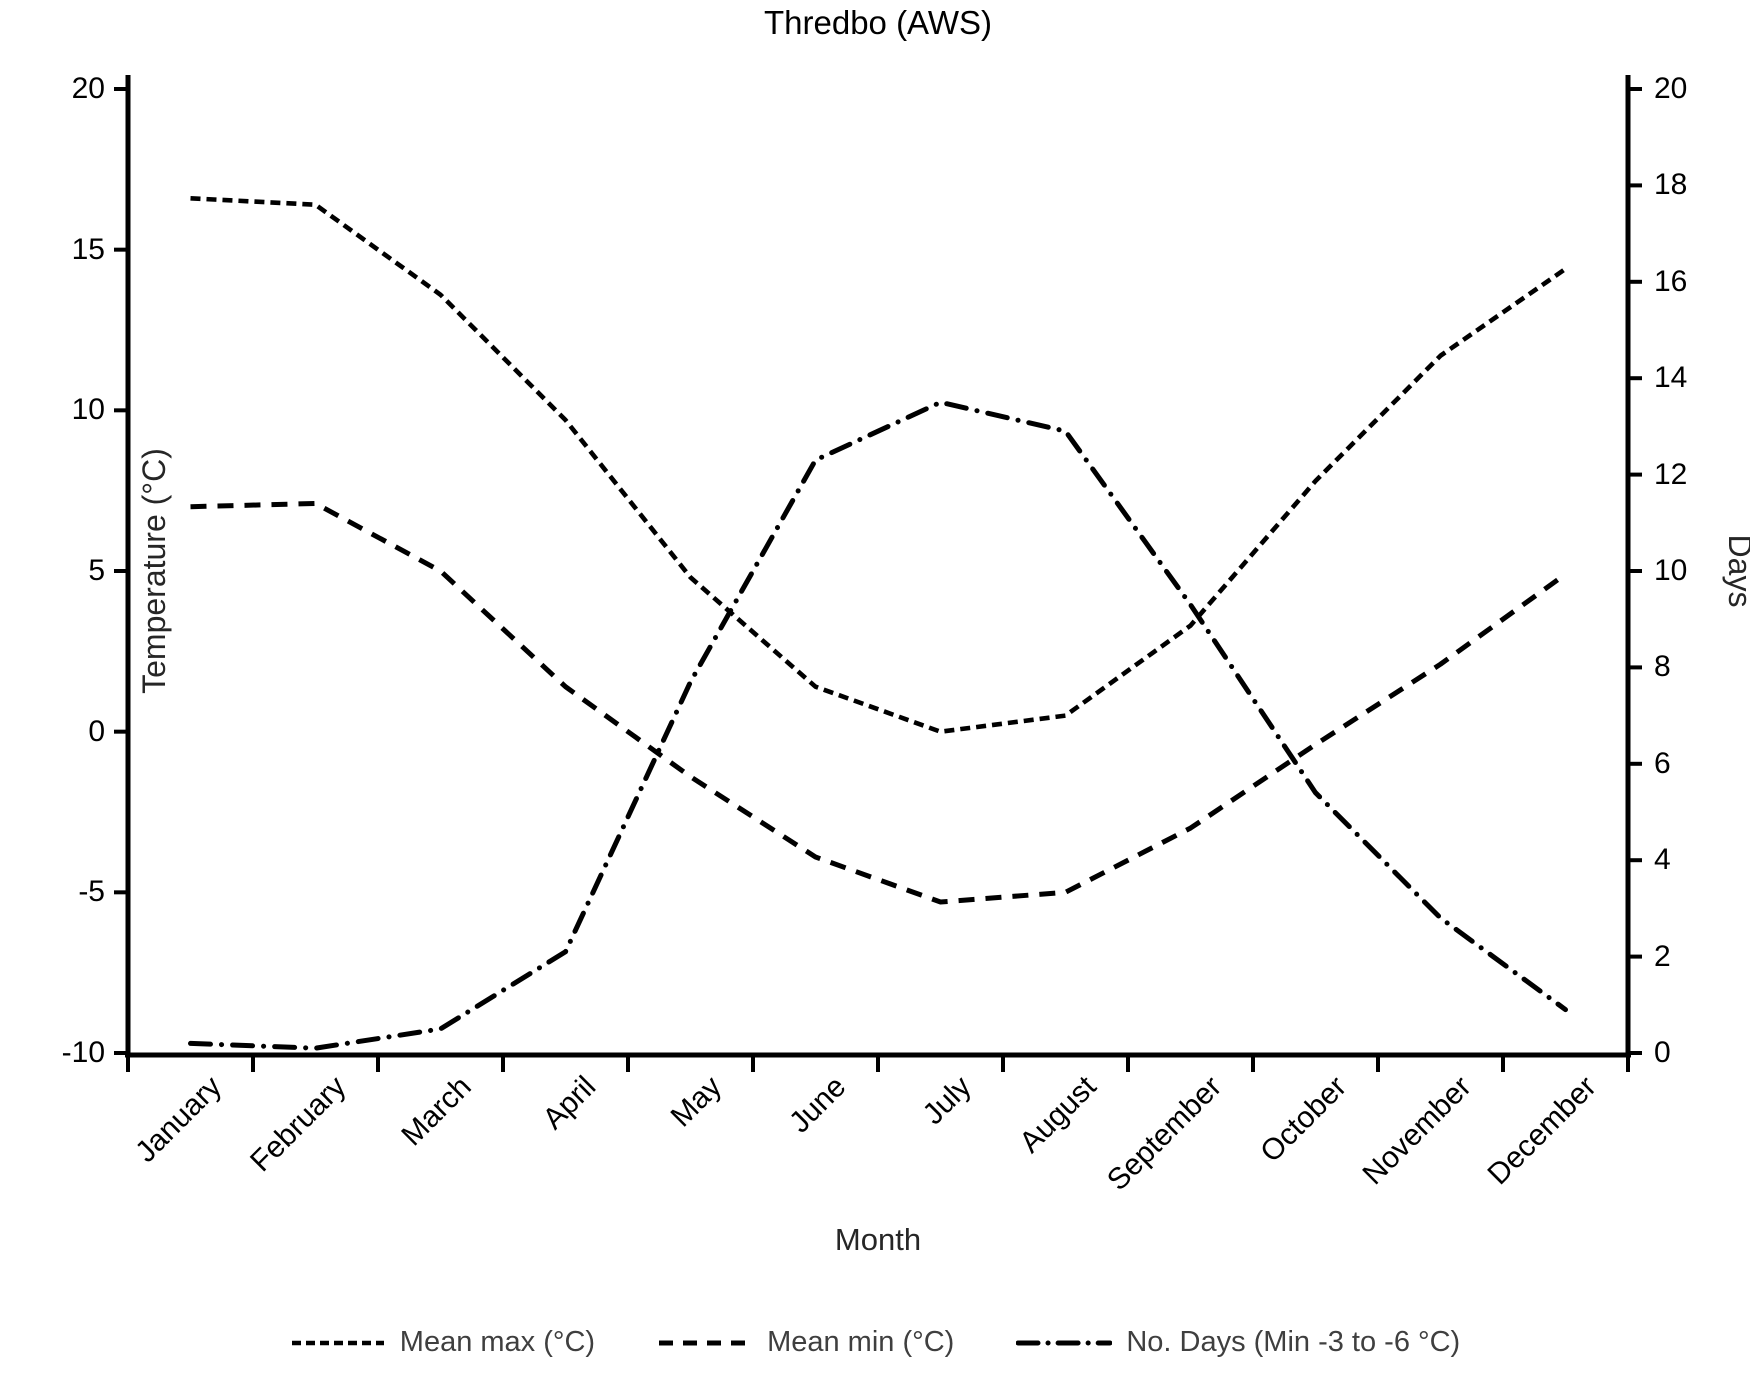 This screenshot has width=1750, height=1378. I want to click on legend-item-0: Mean max (°C), so click(442, 1342).